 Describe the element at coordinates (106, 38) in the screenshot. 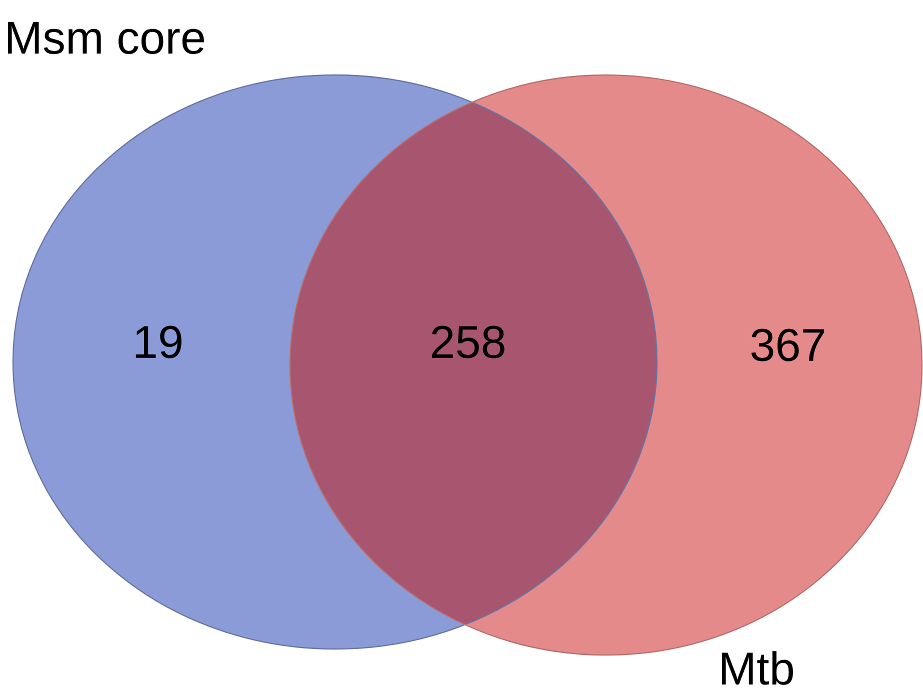

I see `text: Msm core` at that location.